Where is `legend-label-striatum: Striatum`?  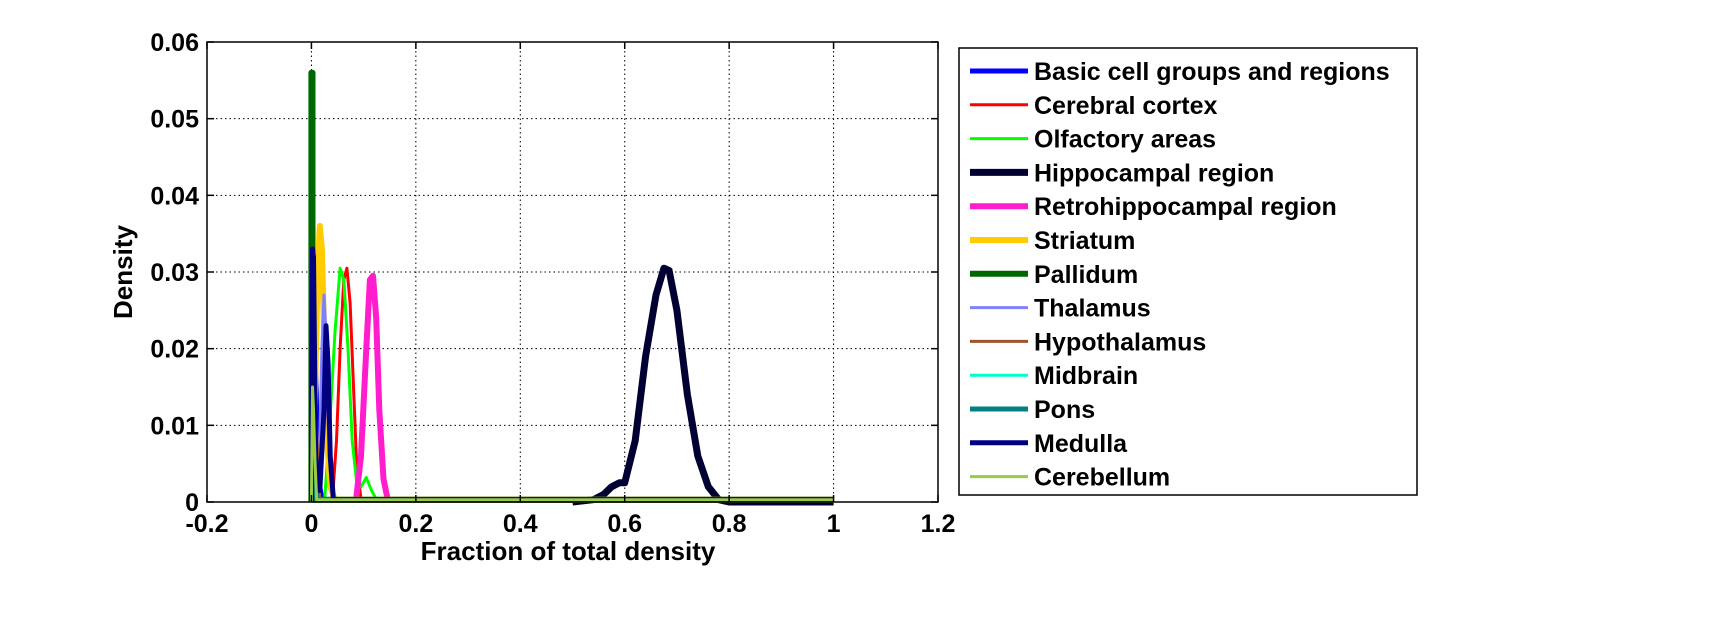
legend-label-striatum: Striatum is located at coordinates (1084, 241).